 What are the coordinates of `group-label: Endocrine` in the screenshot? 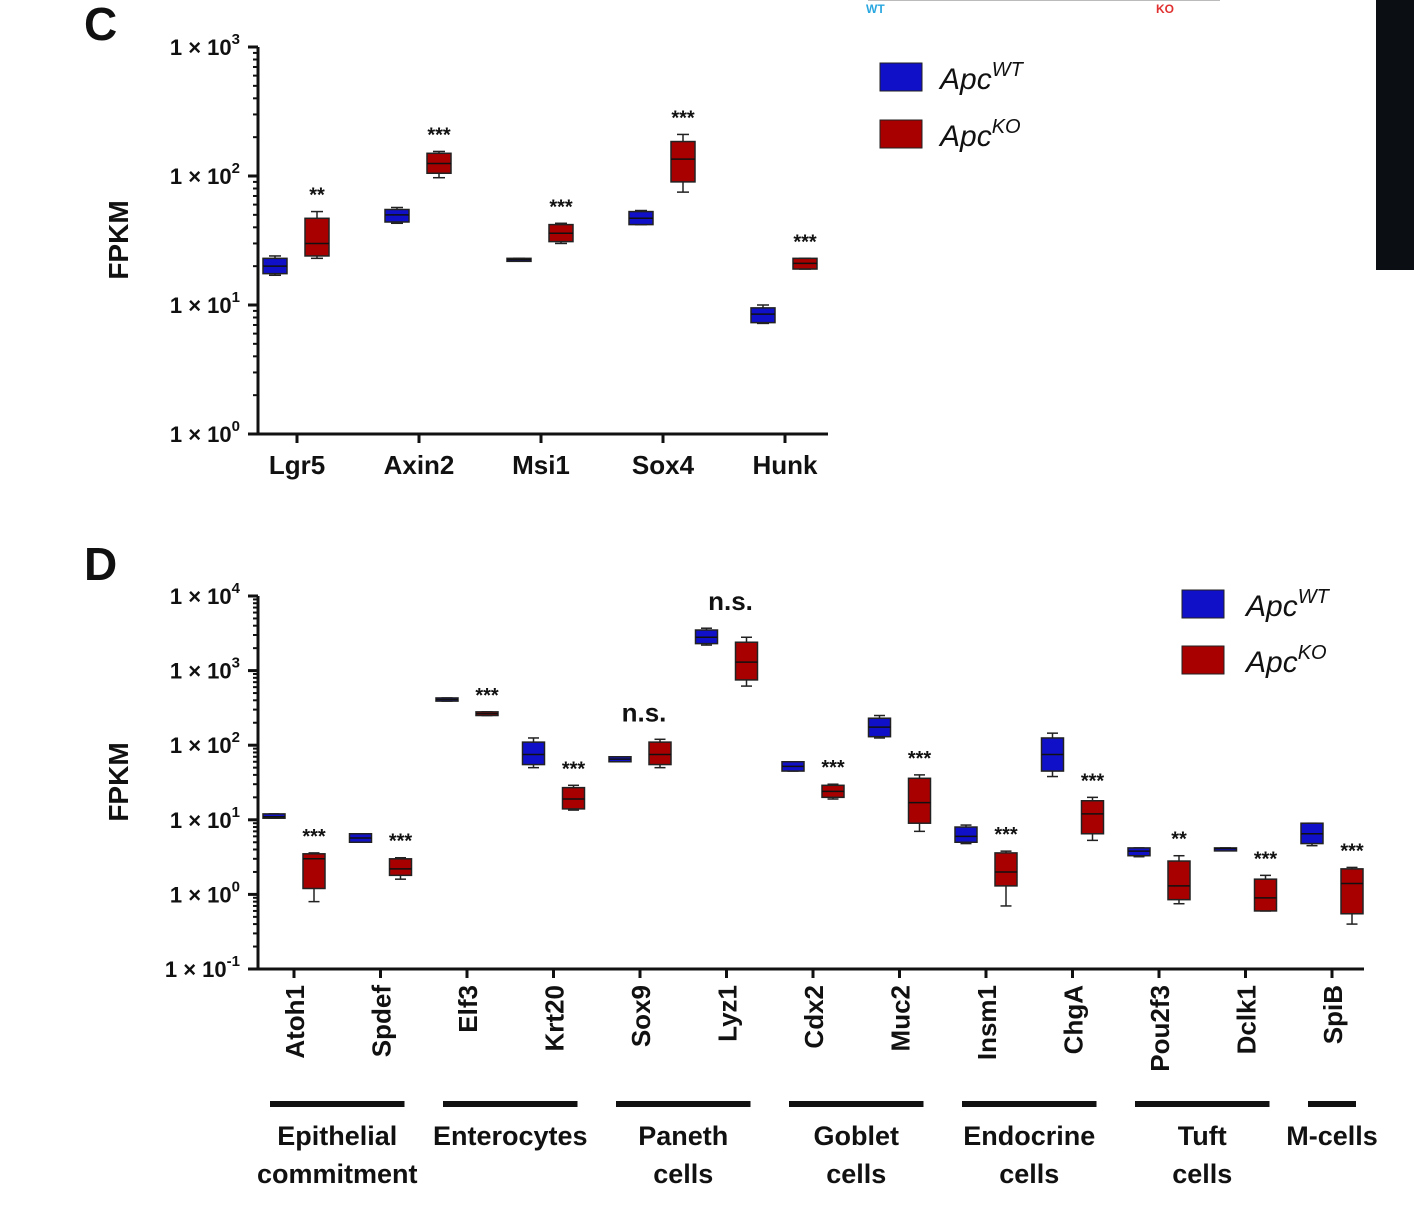 It's located at (1029, 1136).